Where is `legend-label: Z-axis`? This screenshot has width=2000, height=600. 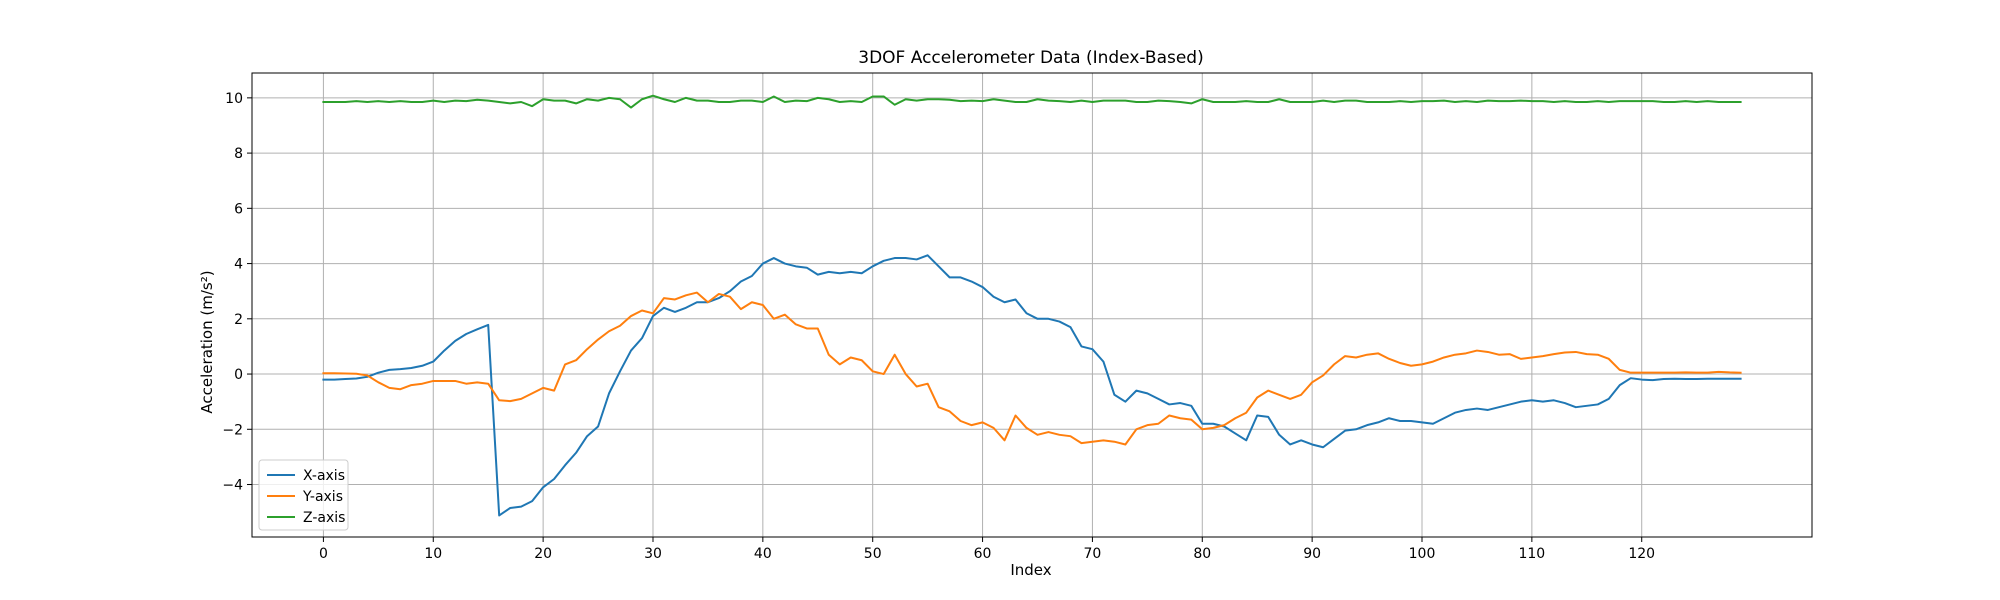
legend-label: Z-axis is located at coordinates (324, 518).